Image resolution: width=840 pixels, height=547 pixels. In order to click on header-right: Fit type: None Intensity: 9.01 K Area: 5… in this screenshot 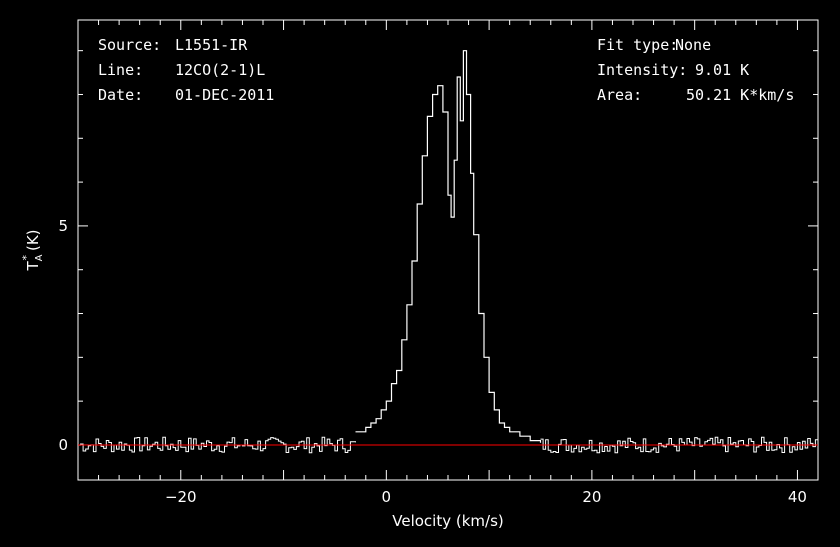, I will do `click(695, 70)`.